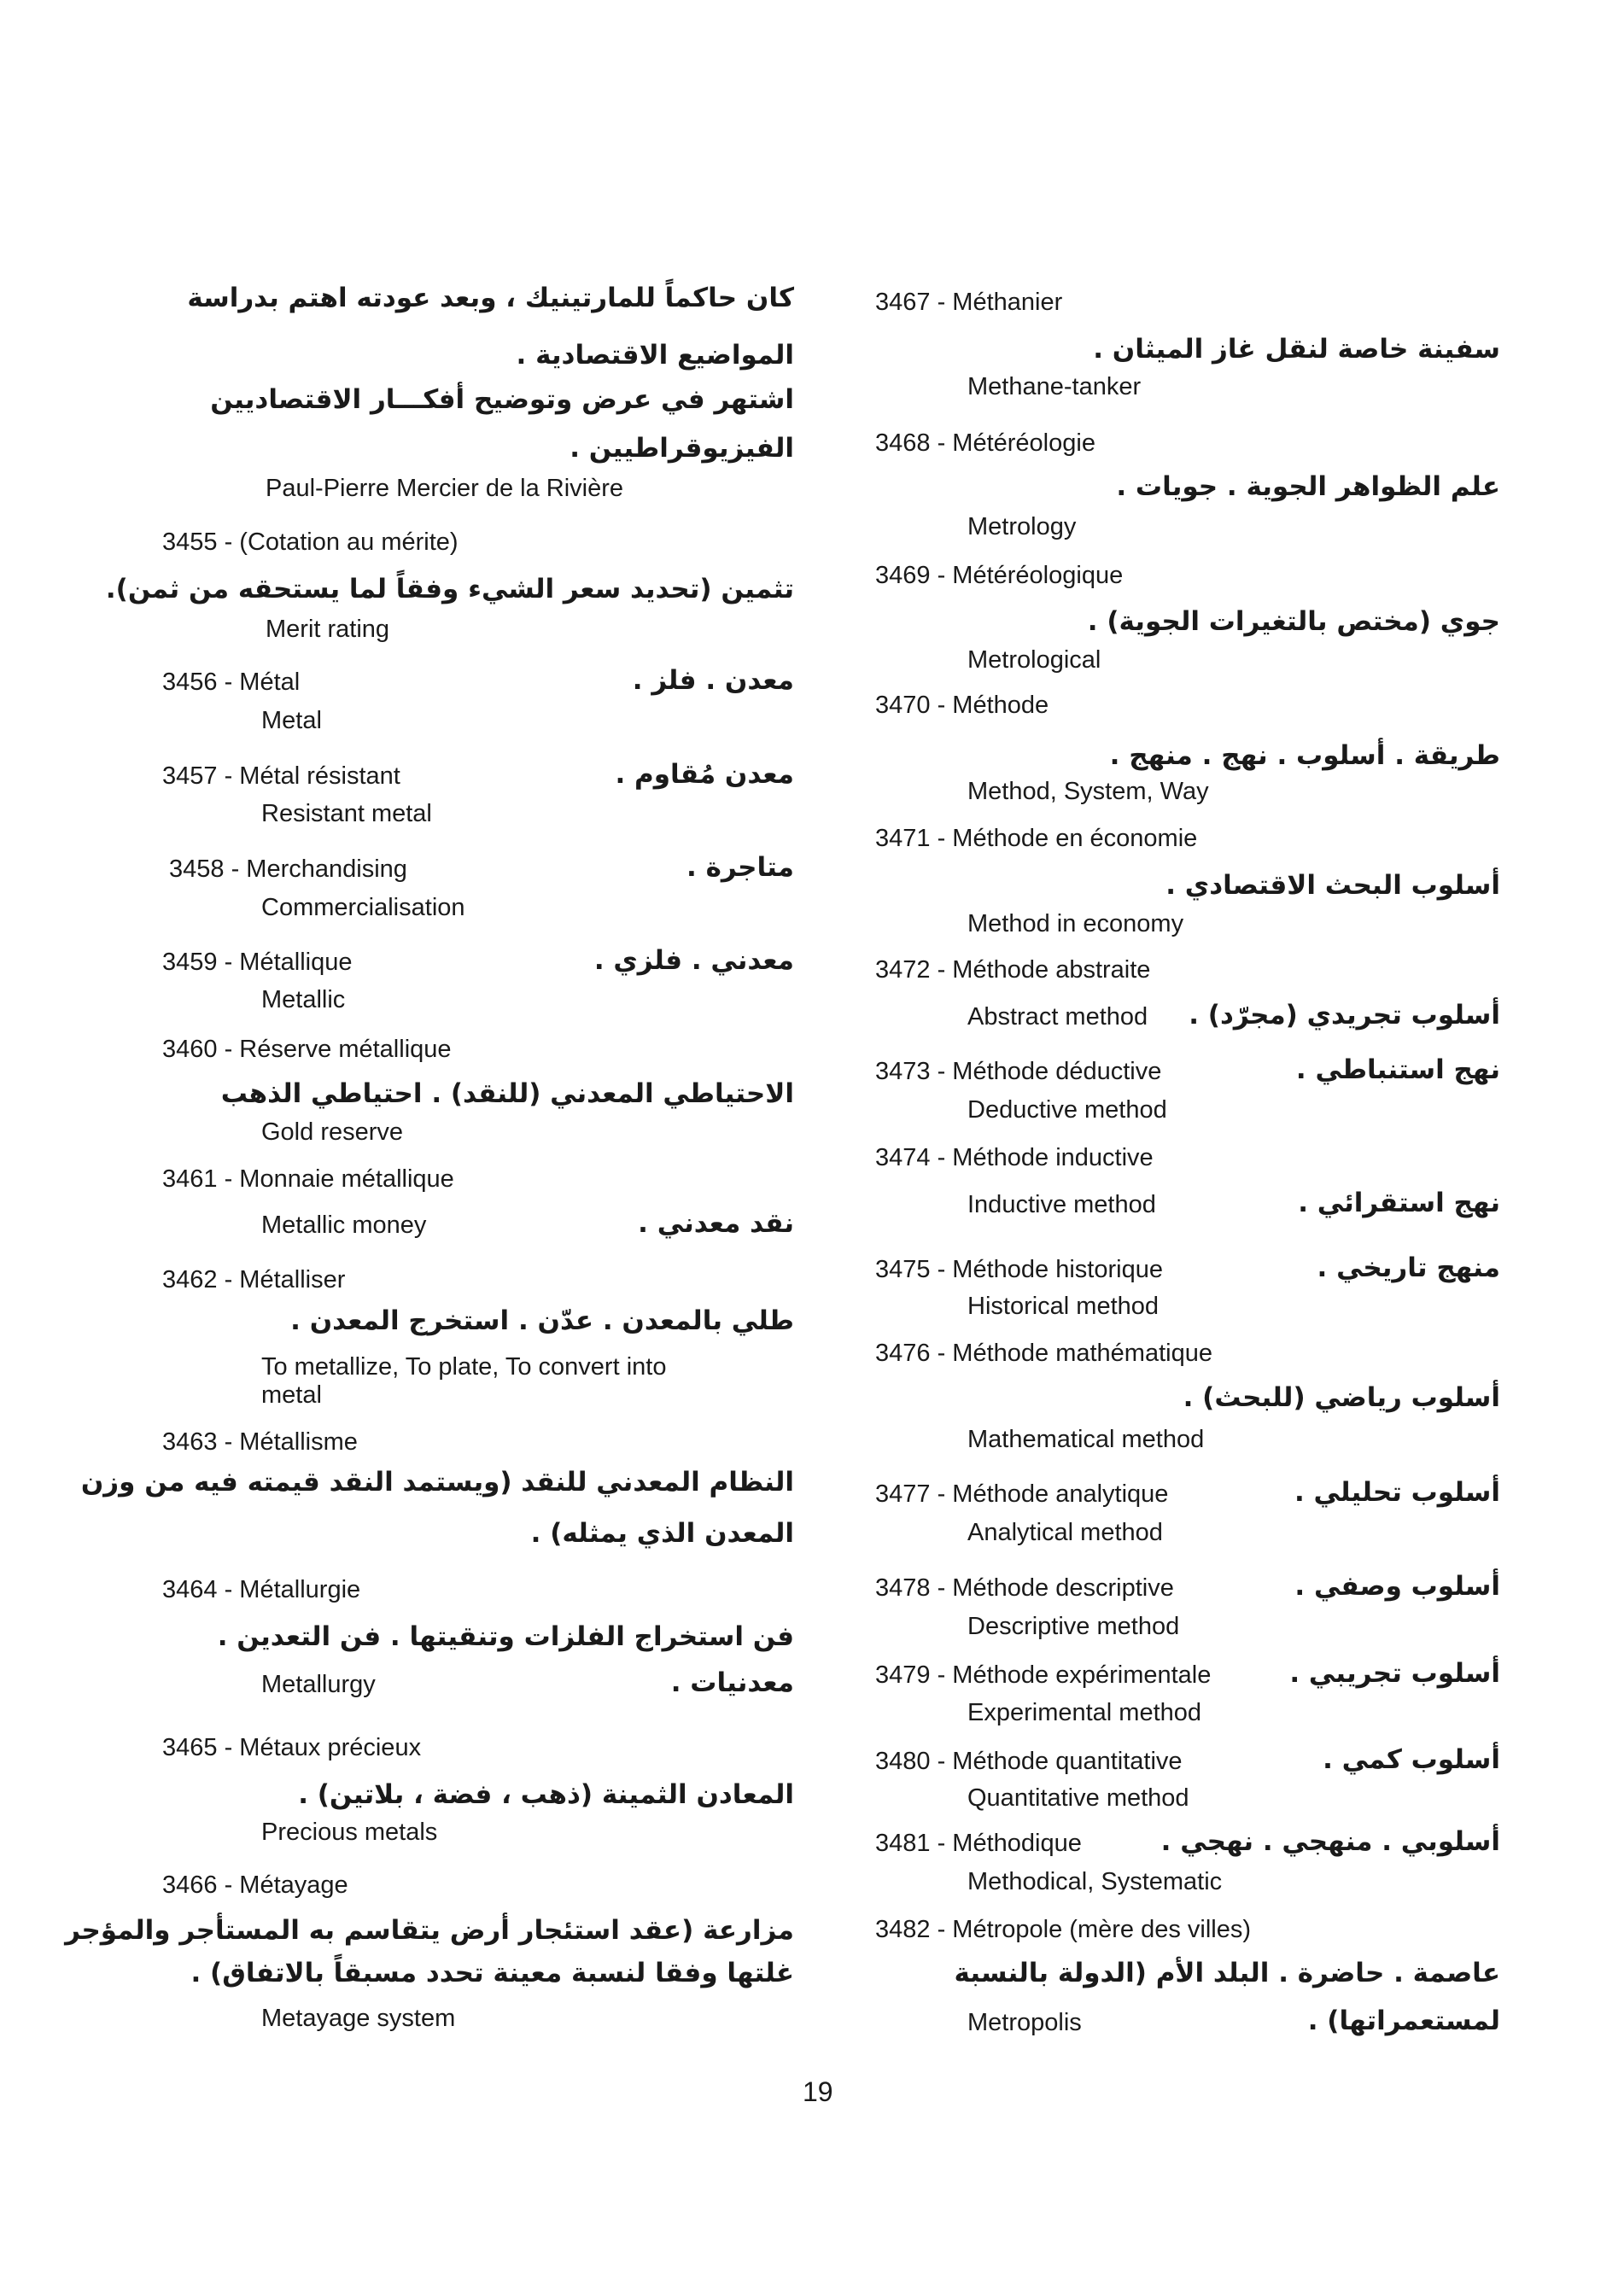 This screenshot has height=2283, width=1624. Describe the element at coordinates (1062, 1204) in the screenshot. I see `entry-english: Inductive method` at that location.